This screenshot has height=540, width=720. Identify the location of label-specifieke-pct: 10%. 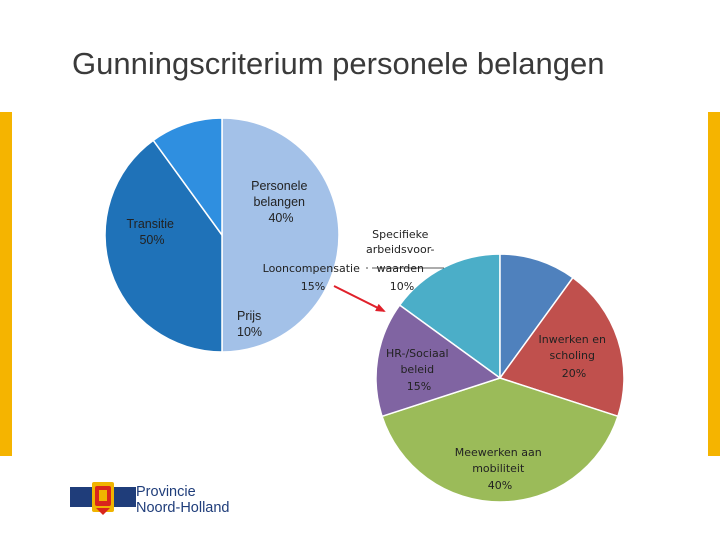
(402, 286).